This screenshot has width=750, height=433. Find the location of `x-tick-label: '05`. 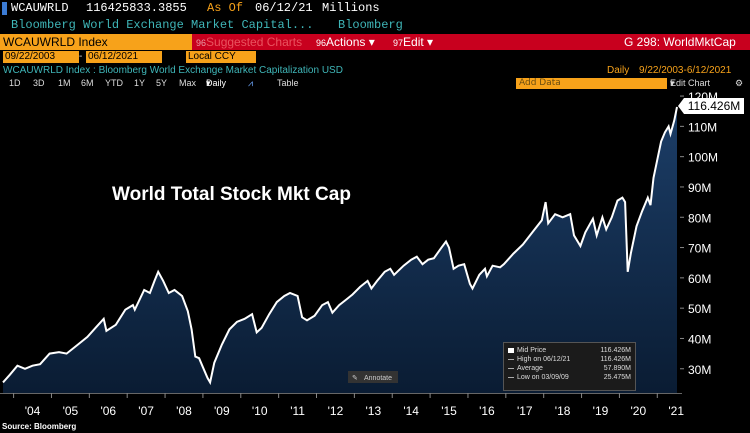

x-tick-label: '05 is located at coordinates (71, 411).